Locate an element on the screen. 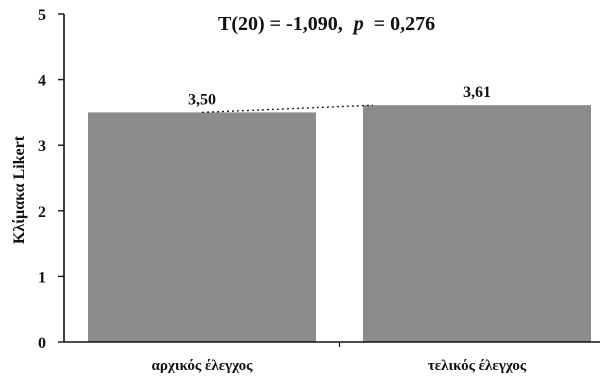 This screenshot has width=604, height=378. stat-annotation-suffix: = 0,276 is located at coordinates (404, 24).